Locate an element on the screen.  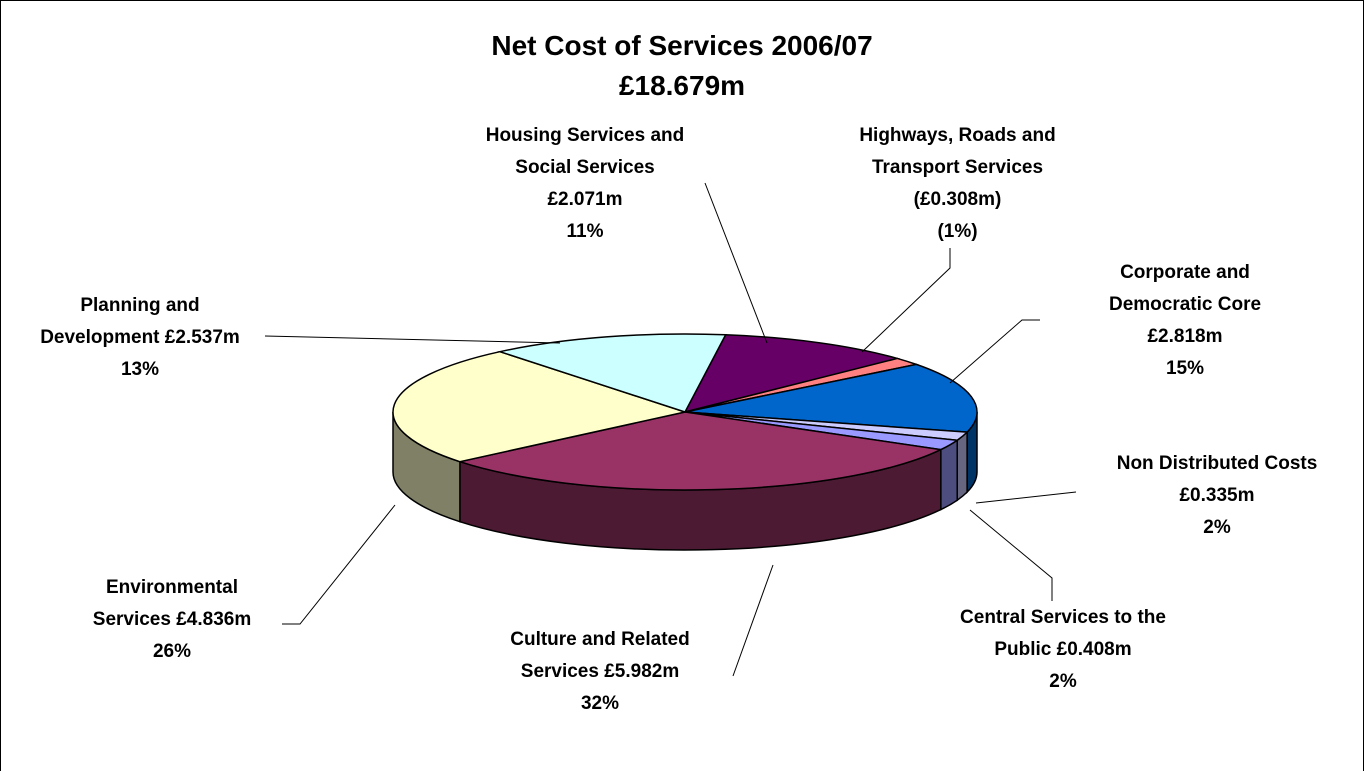
label-highways-line1: Highways, Roads and is located at coordinates (957, 135).